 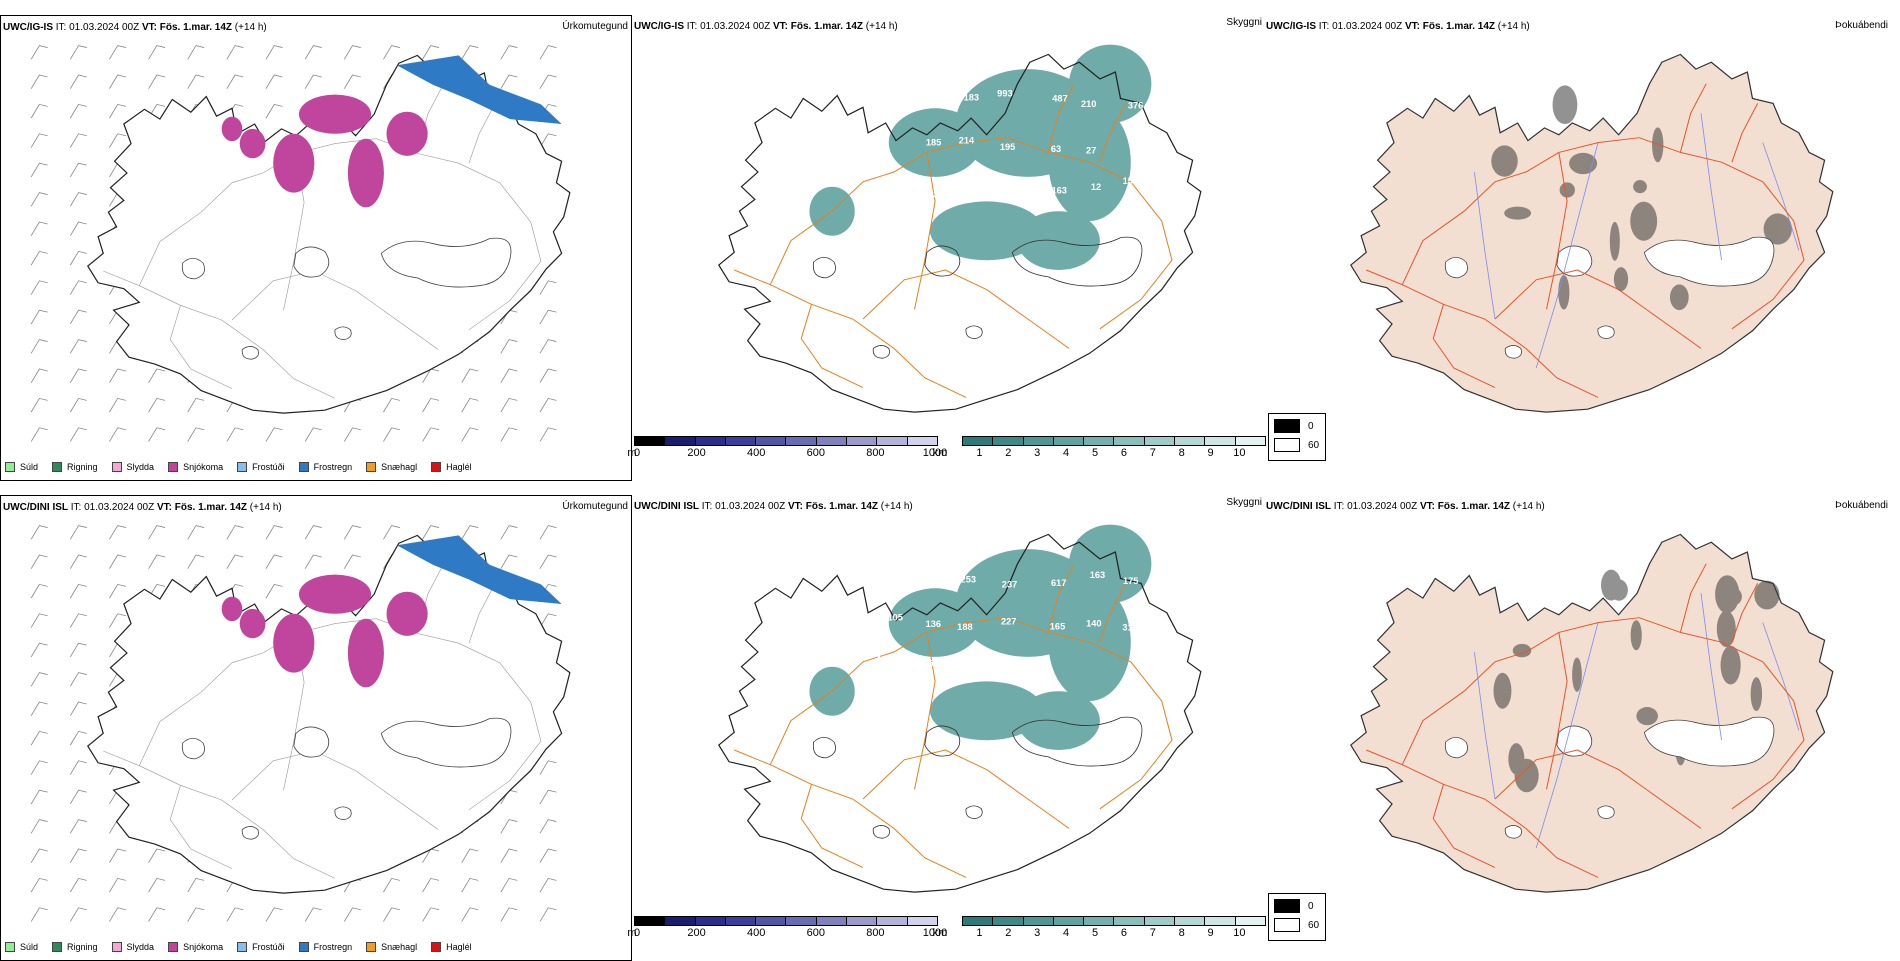 I want to click on cloud-base-label: 541, so click(x=973, y=193).